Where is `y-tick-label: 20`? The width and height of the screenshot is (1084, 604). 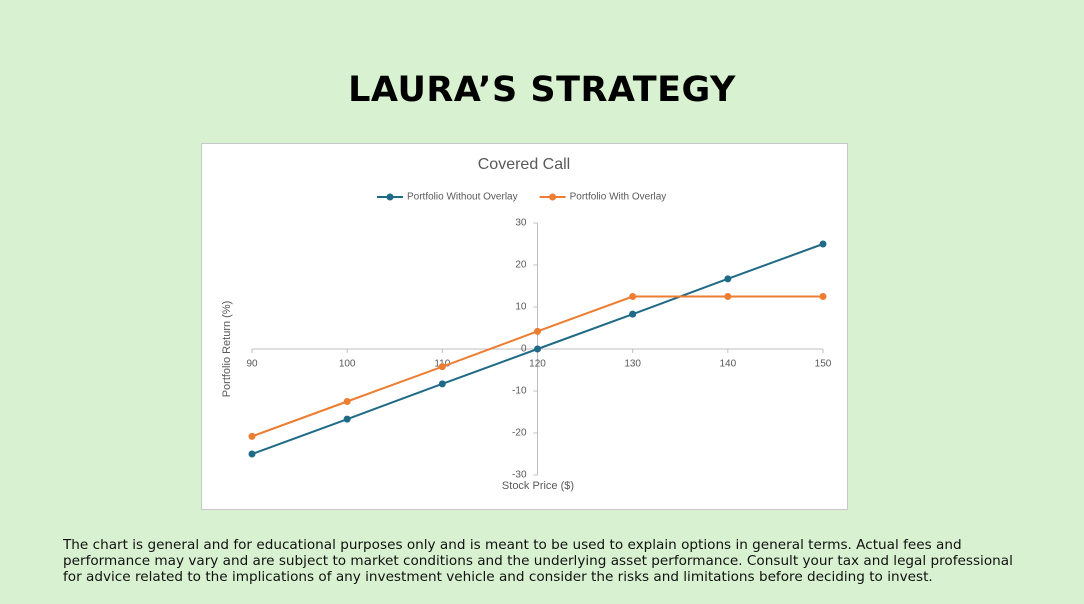 y-tick-label: 20 is located at coordinates (521, 265).